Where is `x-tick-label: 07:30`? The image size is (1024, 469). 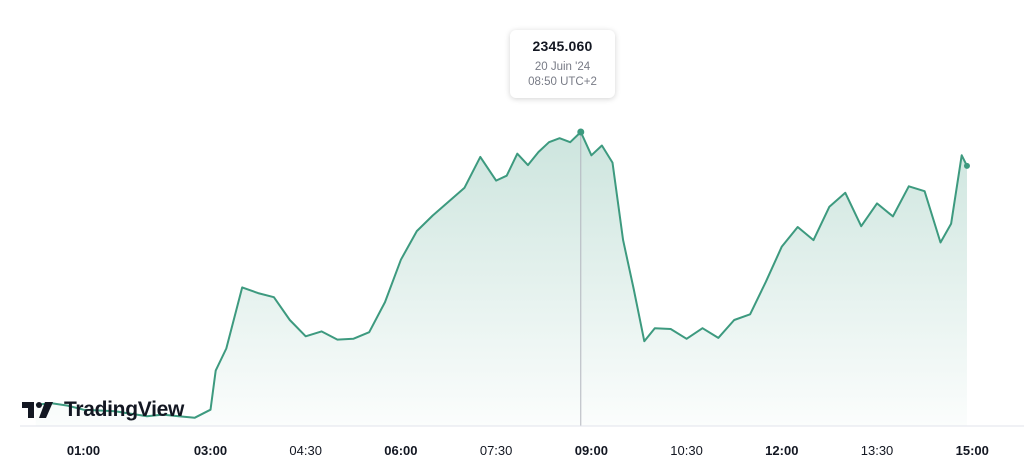 x-tick-label: 07:30 is located at coordinates (496, 450).